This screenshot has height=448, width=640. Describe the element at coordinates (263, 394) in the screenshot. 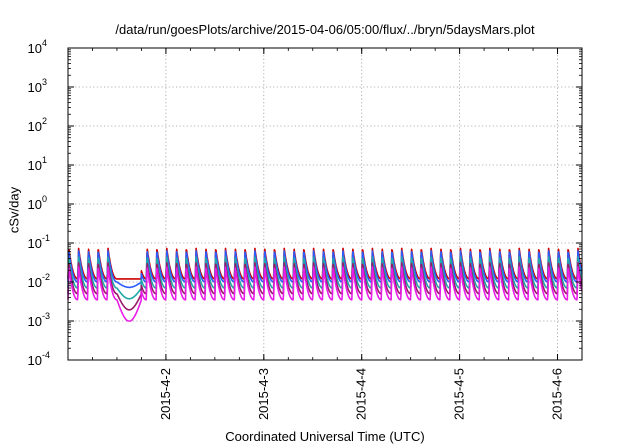

I see `x-tick-label: 2015-4-3` at that location.